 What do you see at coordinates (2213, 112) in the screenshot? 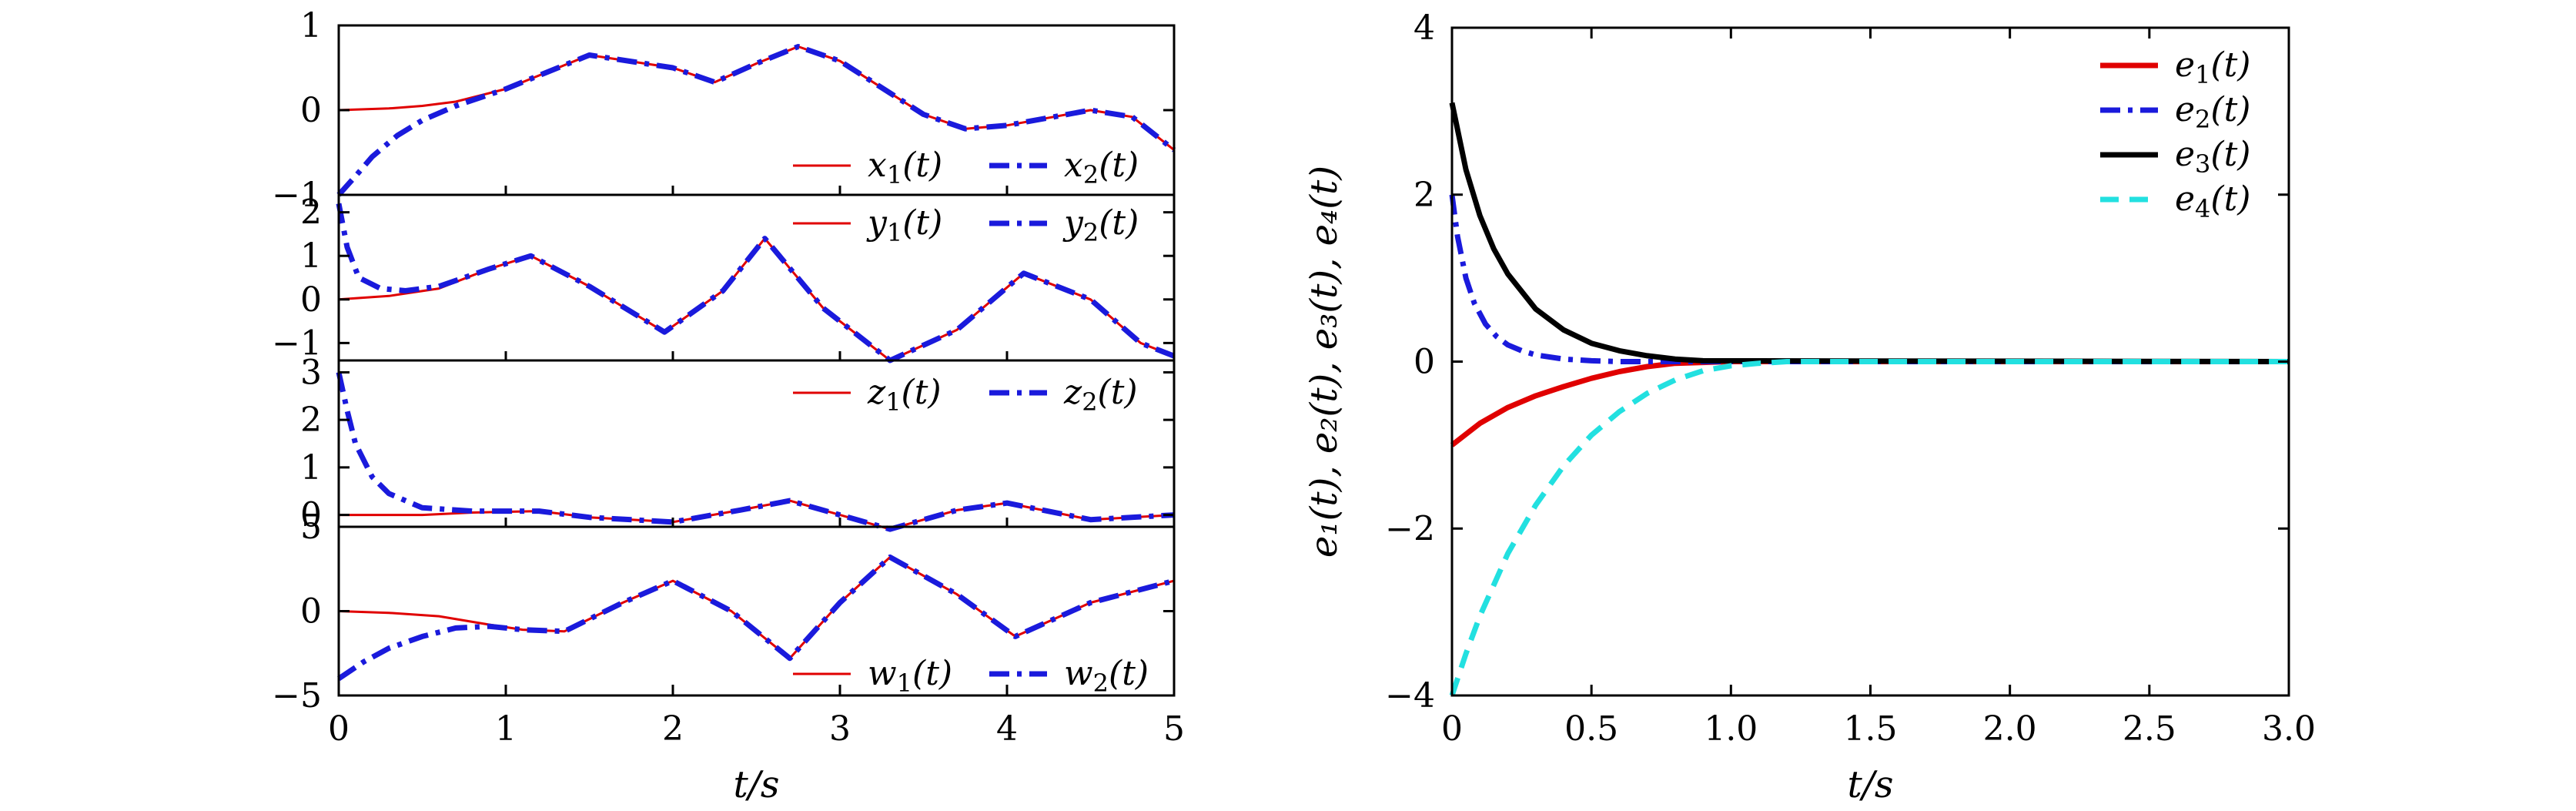
I see `legend-label: e2(t)` at bounding box center [2213, 112].